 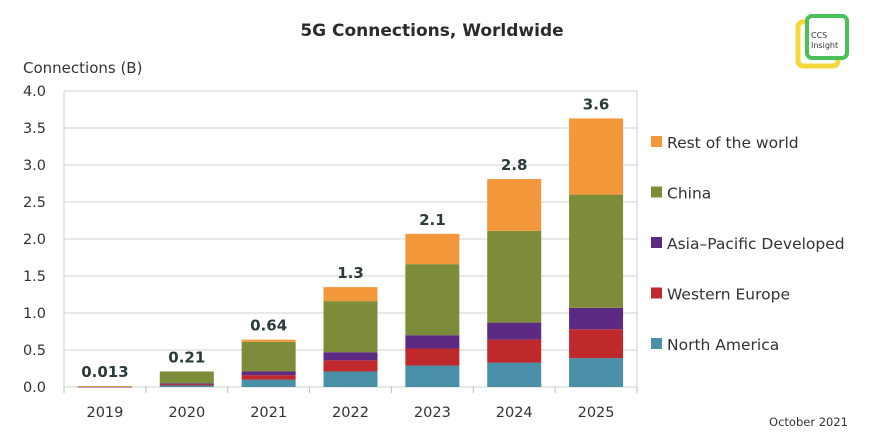 I want to click on y-tick-label: 1.5, so click(x=34, y=277).